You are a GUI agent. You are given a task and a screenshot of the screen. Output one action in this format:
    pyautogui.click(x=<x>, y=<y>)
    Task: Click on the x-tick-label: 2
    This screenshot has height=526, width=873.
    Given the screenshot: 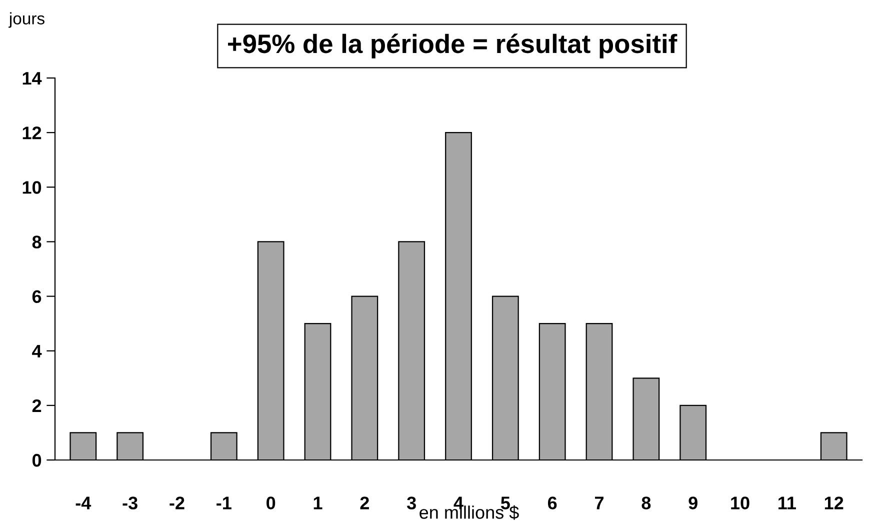 What is the action you would take?
    pyautogui.click(x=364, y=503)
    